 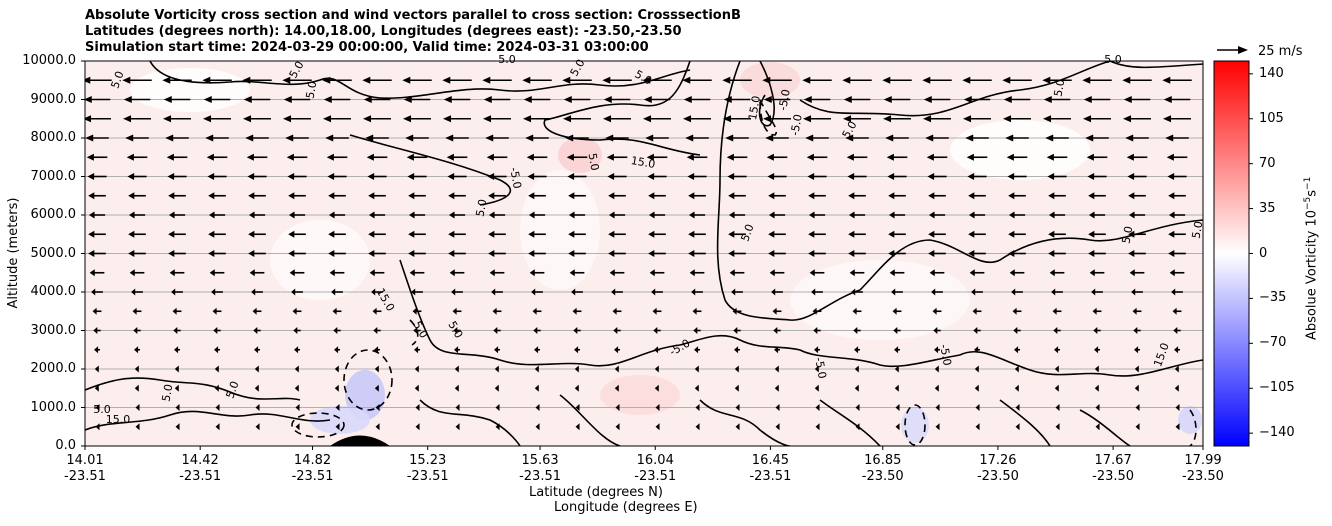 What do you see at coordinates (945, 354) in the screenshot?
I see `contour-label: -5.0` at bounding box center [945, 354].